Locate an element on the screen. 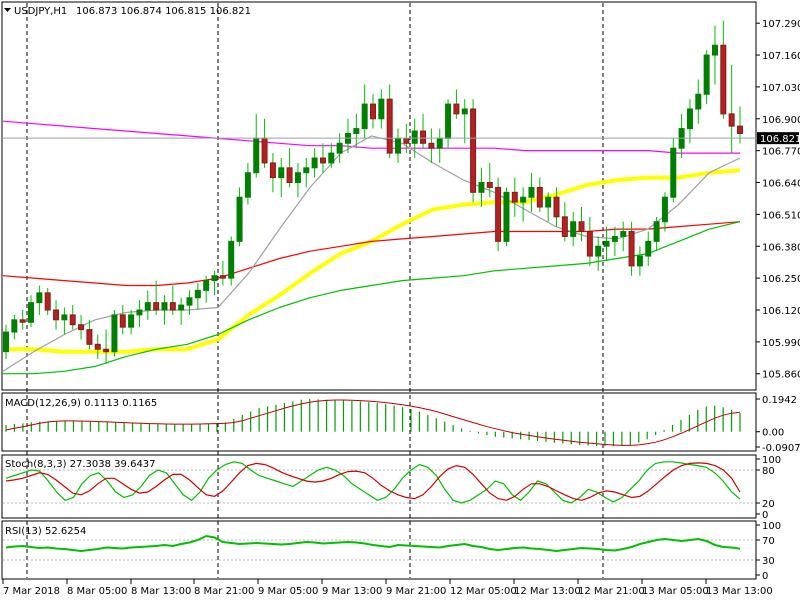  rsi-label: RSI(13) 52.6254 is located at coordinates (45, 531).